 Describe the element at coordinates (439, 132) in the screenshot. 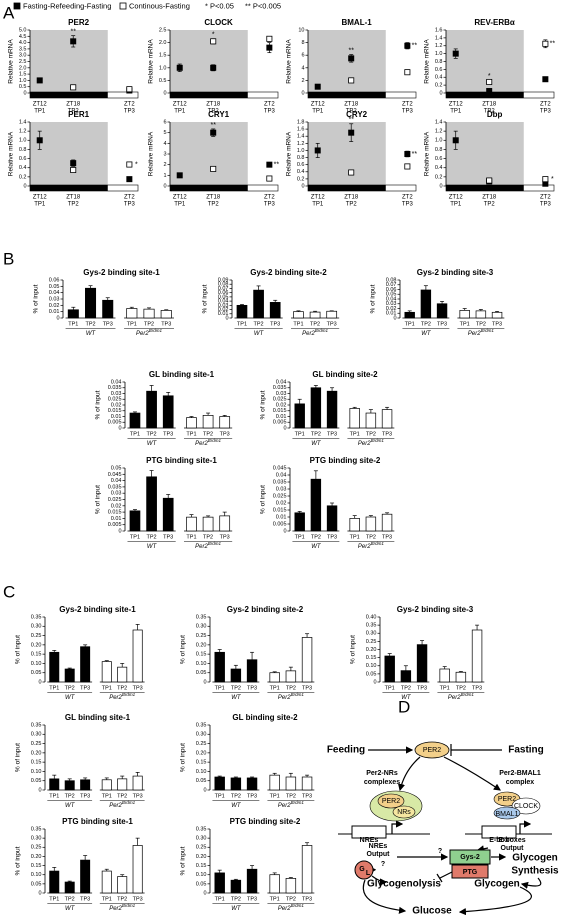

I see `y-tick-label: 1.2` at that location.